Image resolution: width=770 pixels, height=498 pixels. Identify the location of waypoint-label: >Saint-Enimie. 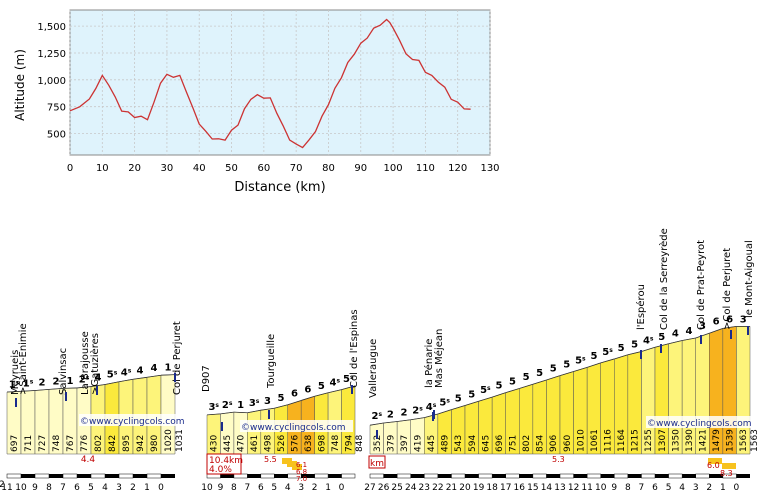
(23, 359).